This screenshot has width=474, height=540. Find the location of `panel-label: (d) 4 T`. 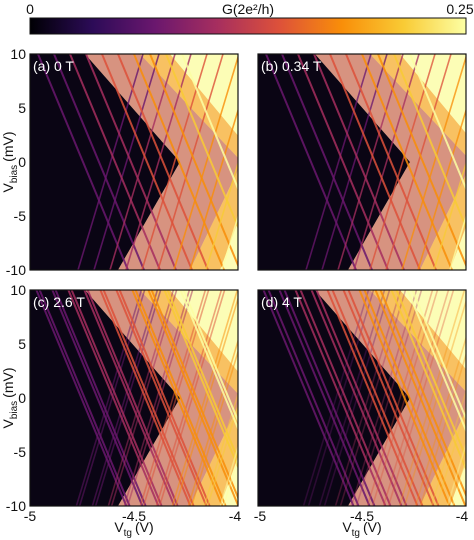

panel-label: (d) 4 T is located at coordinates (281, 302).